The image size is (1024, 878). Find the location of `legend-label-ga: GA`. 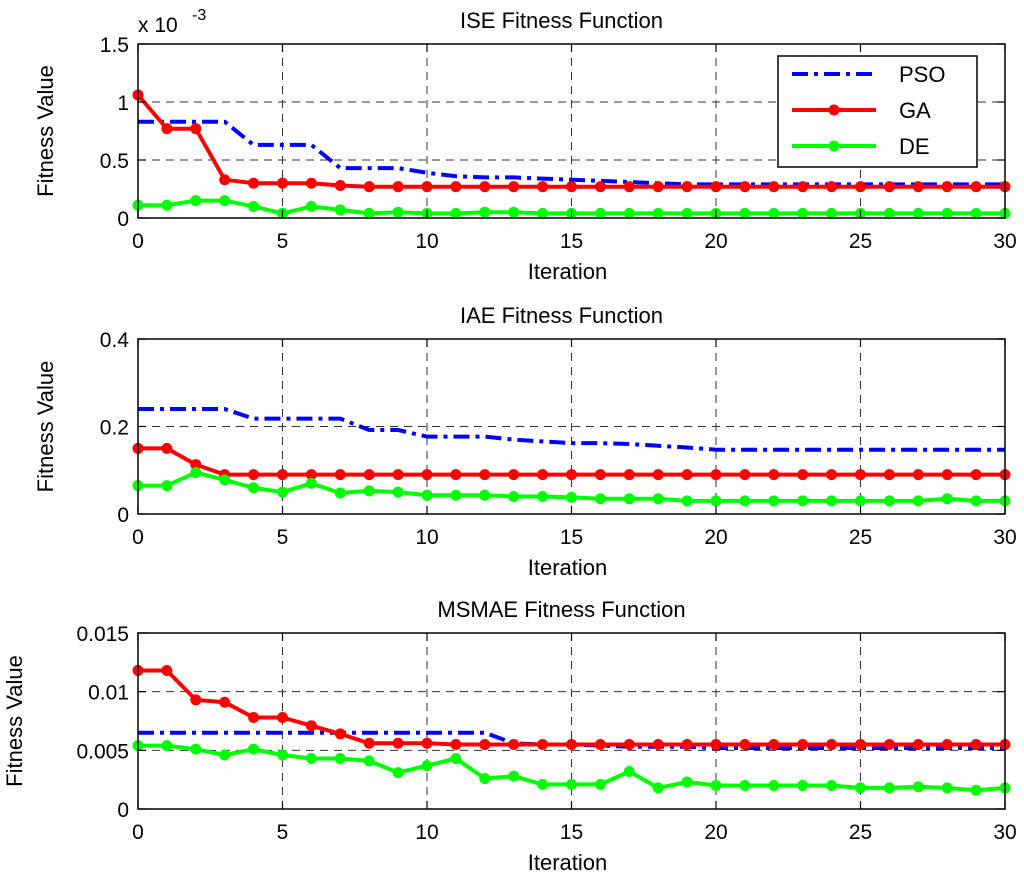

legend-label-ga: GA is located at coordinates (915, 110).